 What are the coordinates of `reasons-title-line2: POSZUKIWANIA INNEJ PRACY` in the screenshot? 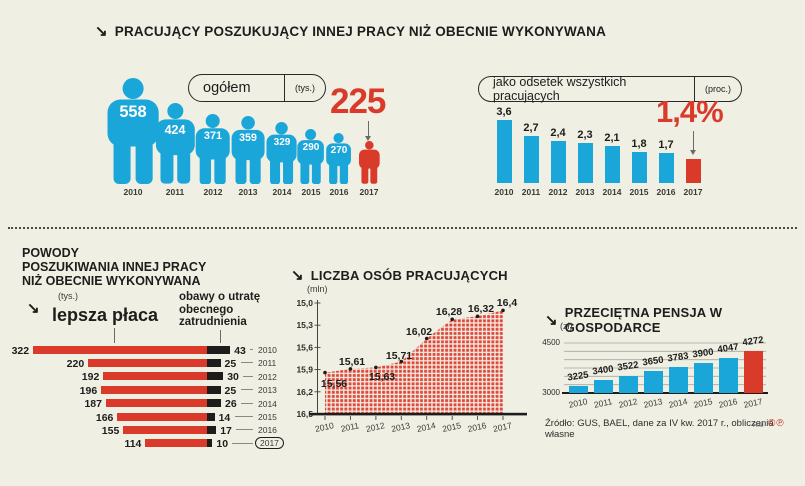 It's located at (114, 267).